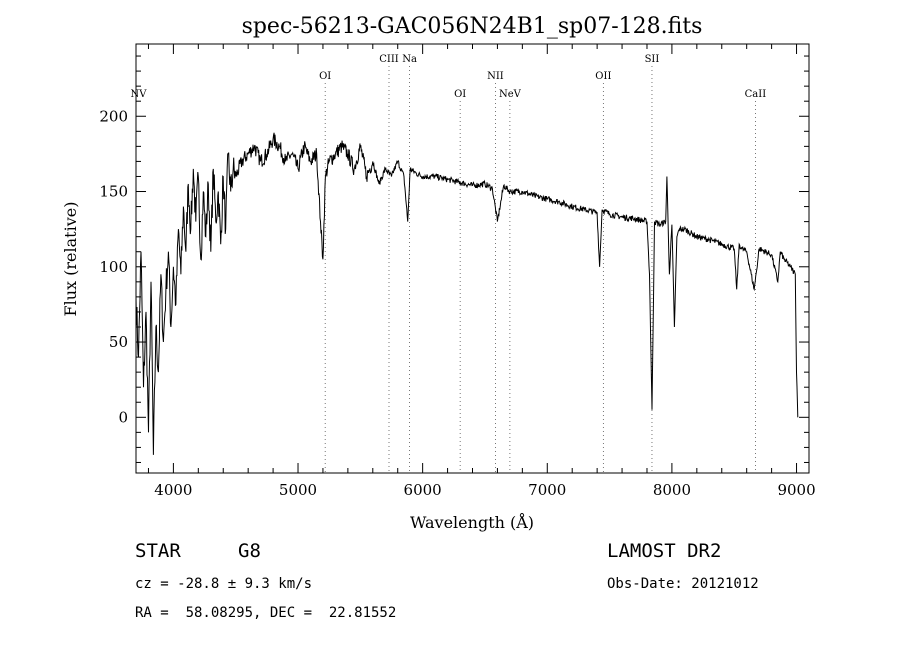 The image size is (900, 650). Describe the element at coordinates (495, 76) in the screenshot. I see `emission-line-label: NII` at that location.